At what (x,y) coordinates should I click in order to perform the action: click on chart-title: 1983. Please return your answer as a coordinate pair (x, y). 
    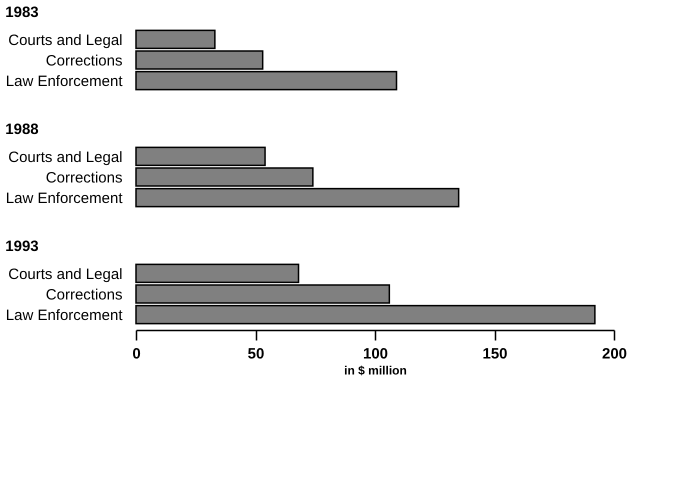
    Looking at the image, I should click on (22, 12).